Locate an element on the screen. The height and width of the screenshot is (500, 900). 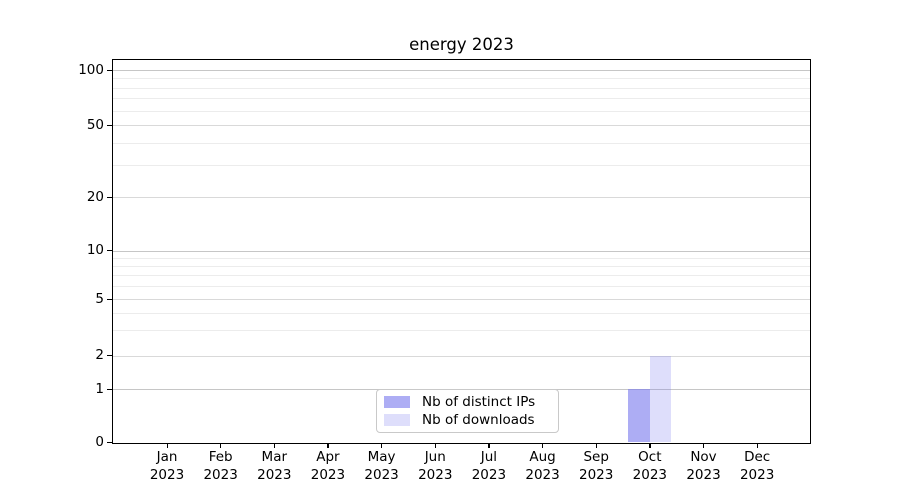
bar-nb-of-distinct-ips is located at coordinates (639, 415).